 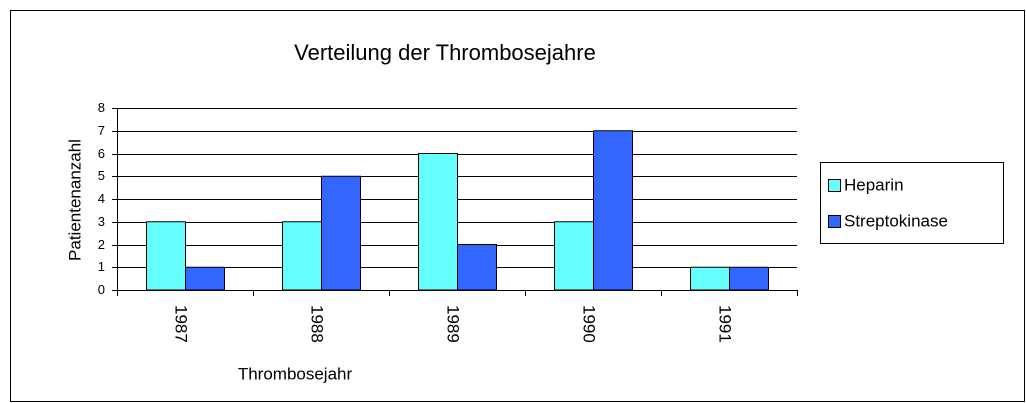 What do you see at coordinates (445, 52) in the screenshot?
I see `chart-title: Verteilung der Thrombosejahre` at bounding box center [445, 52].